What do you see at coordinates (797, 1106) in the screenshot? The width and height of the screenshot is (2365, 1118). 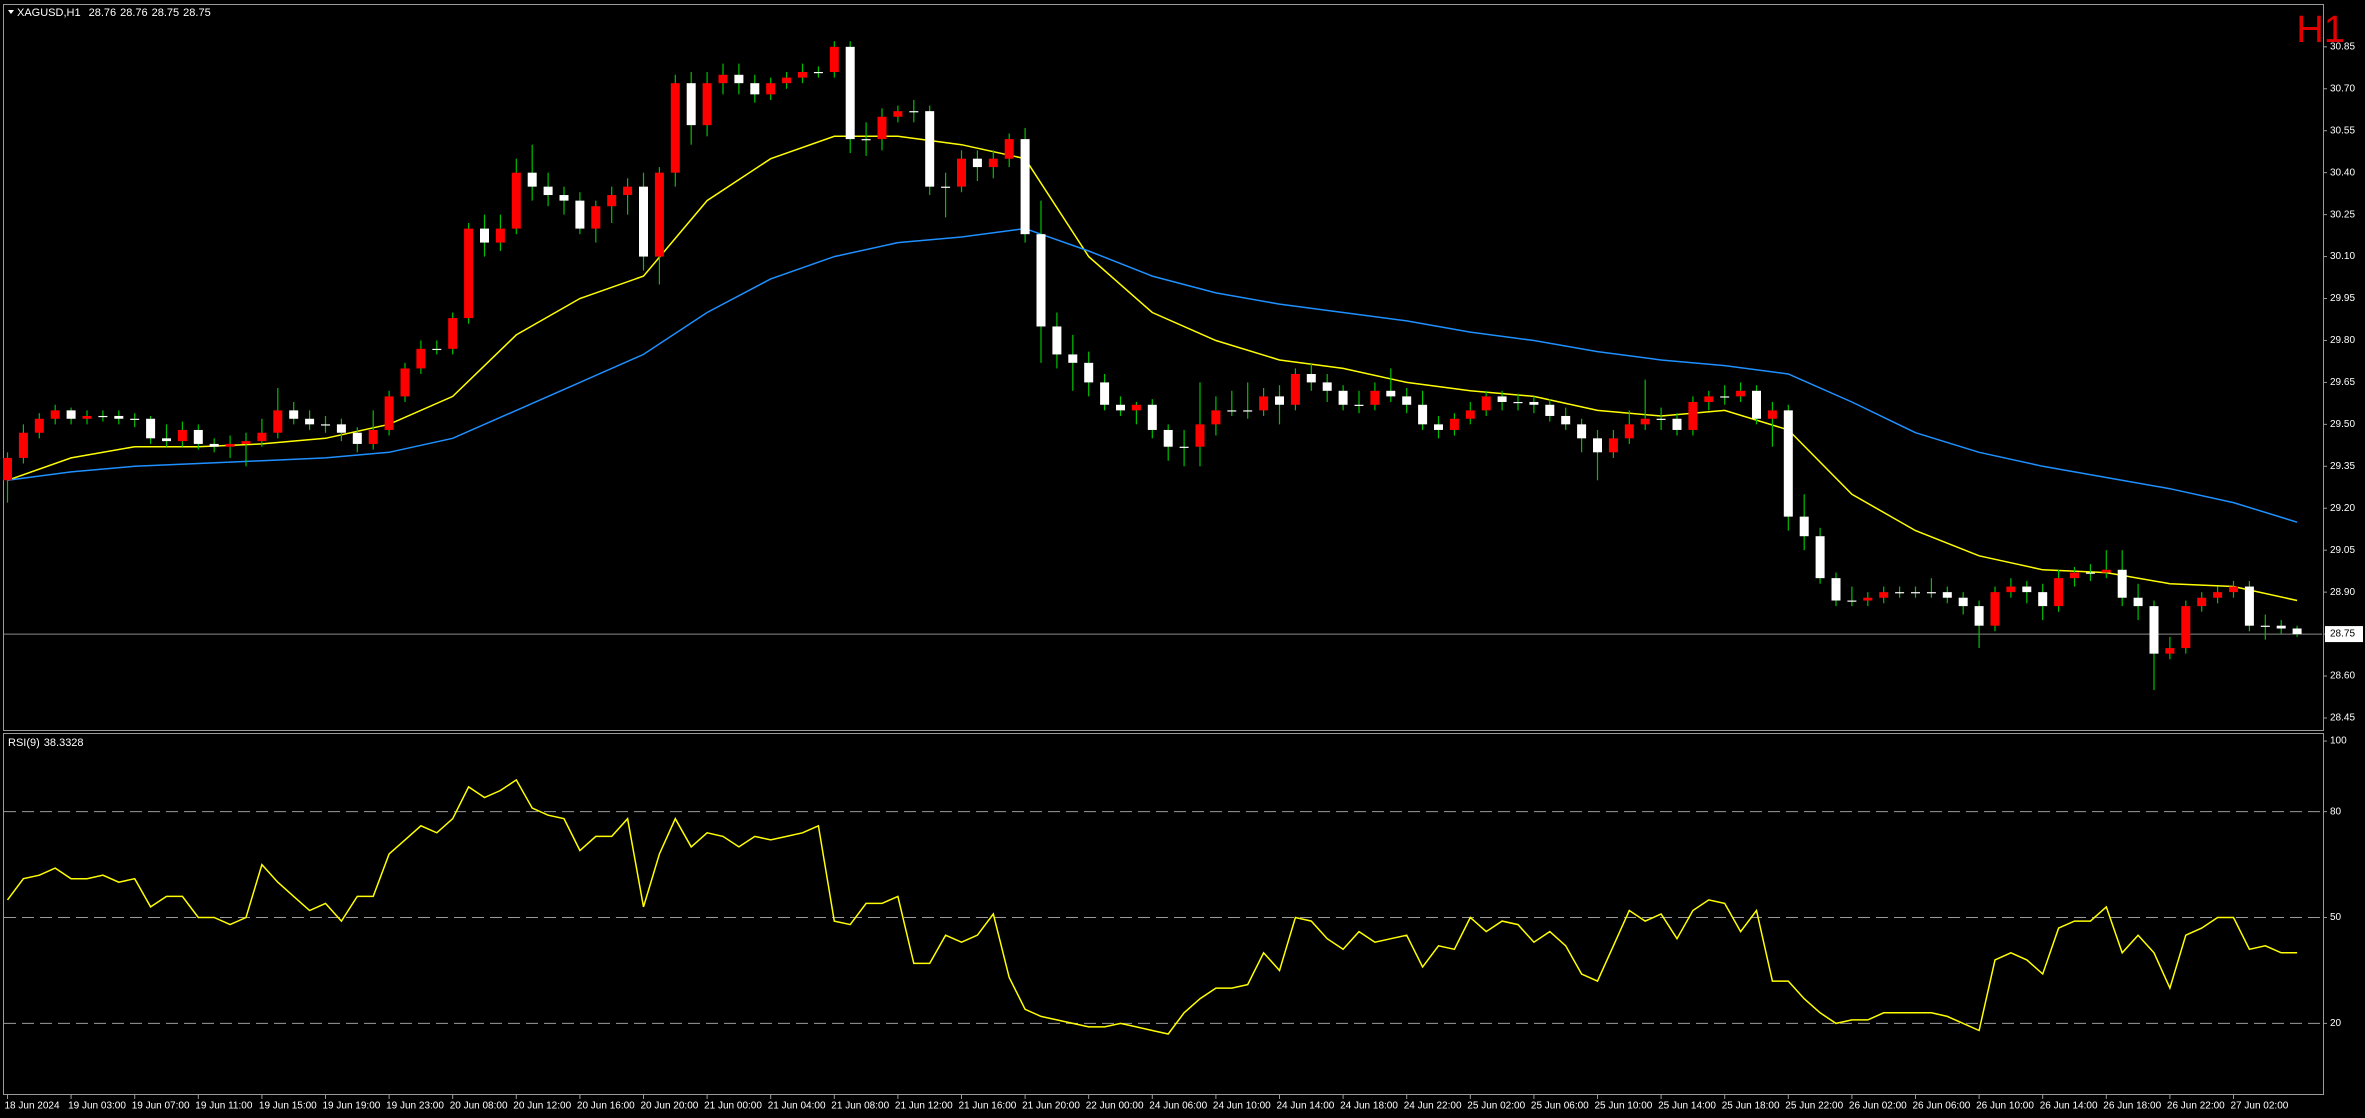 I see `x-tick-label: 21 Jun 04:00` at bounding box center [797, 1106].